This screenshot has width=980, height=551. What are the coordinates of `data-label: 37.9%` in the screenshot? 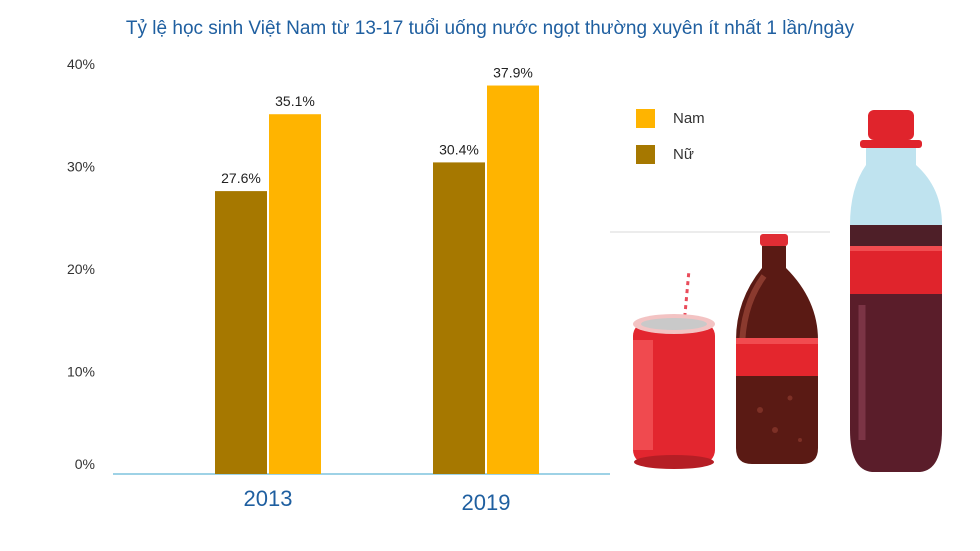 It's located at (513, 73).